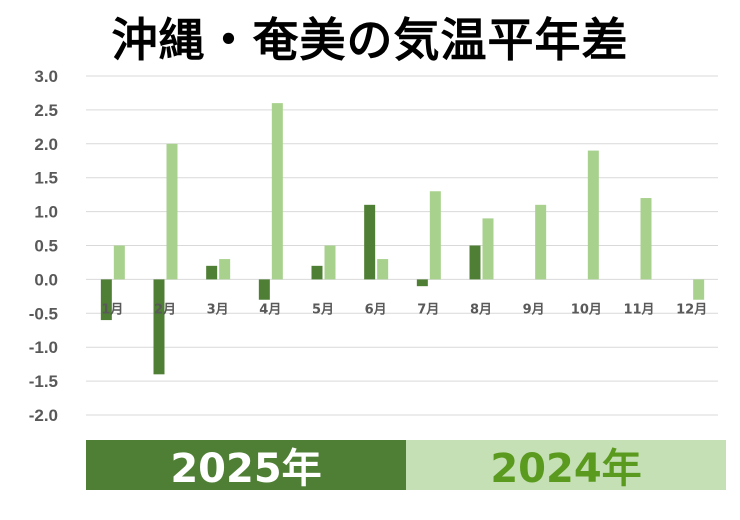 This screenshot has height=520, width=740. I want to click on x-tick-label: 2月, so click(165, 309).